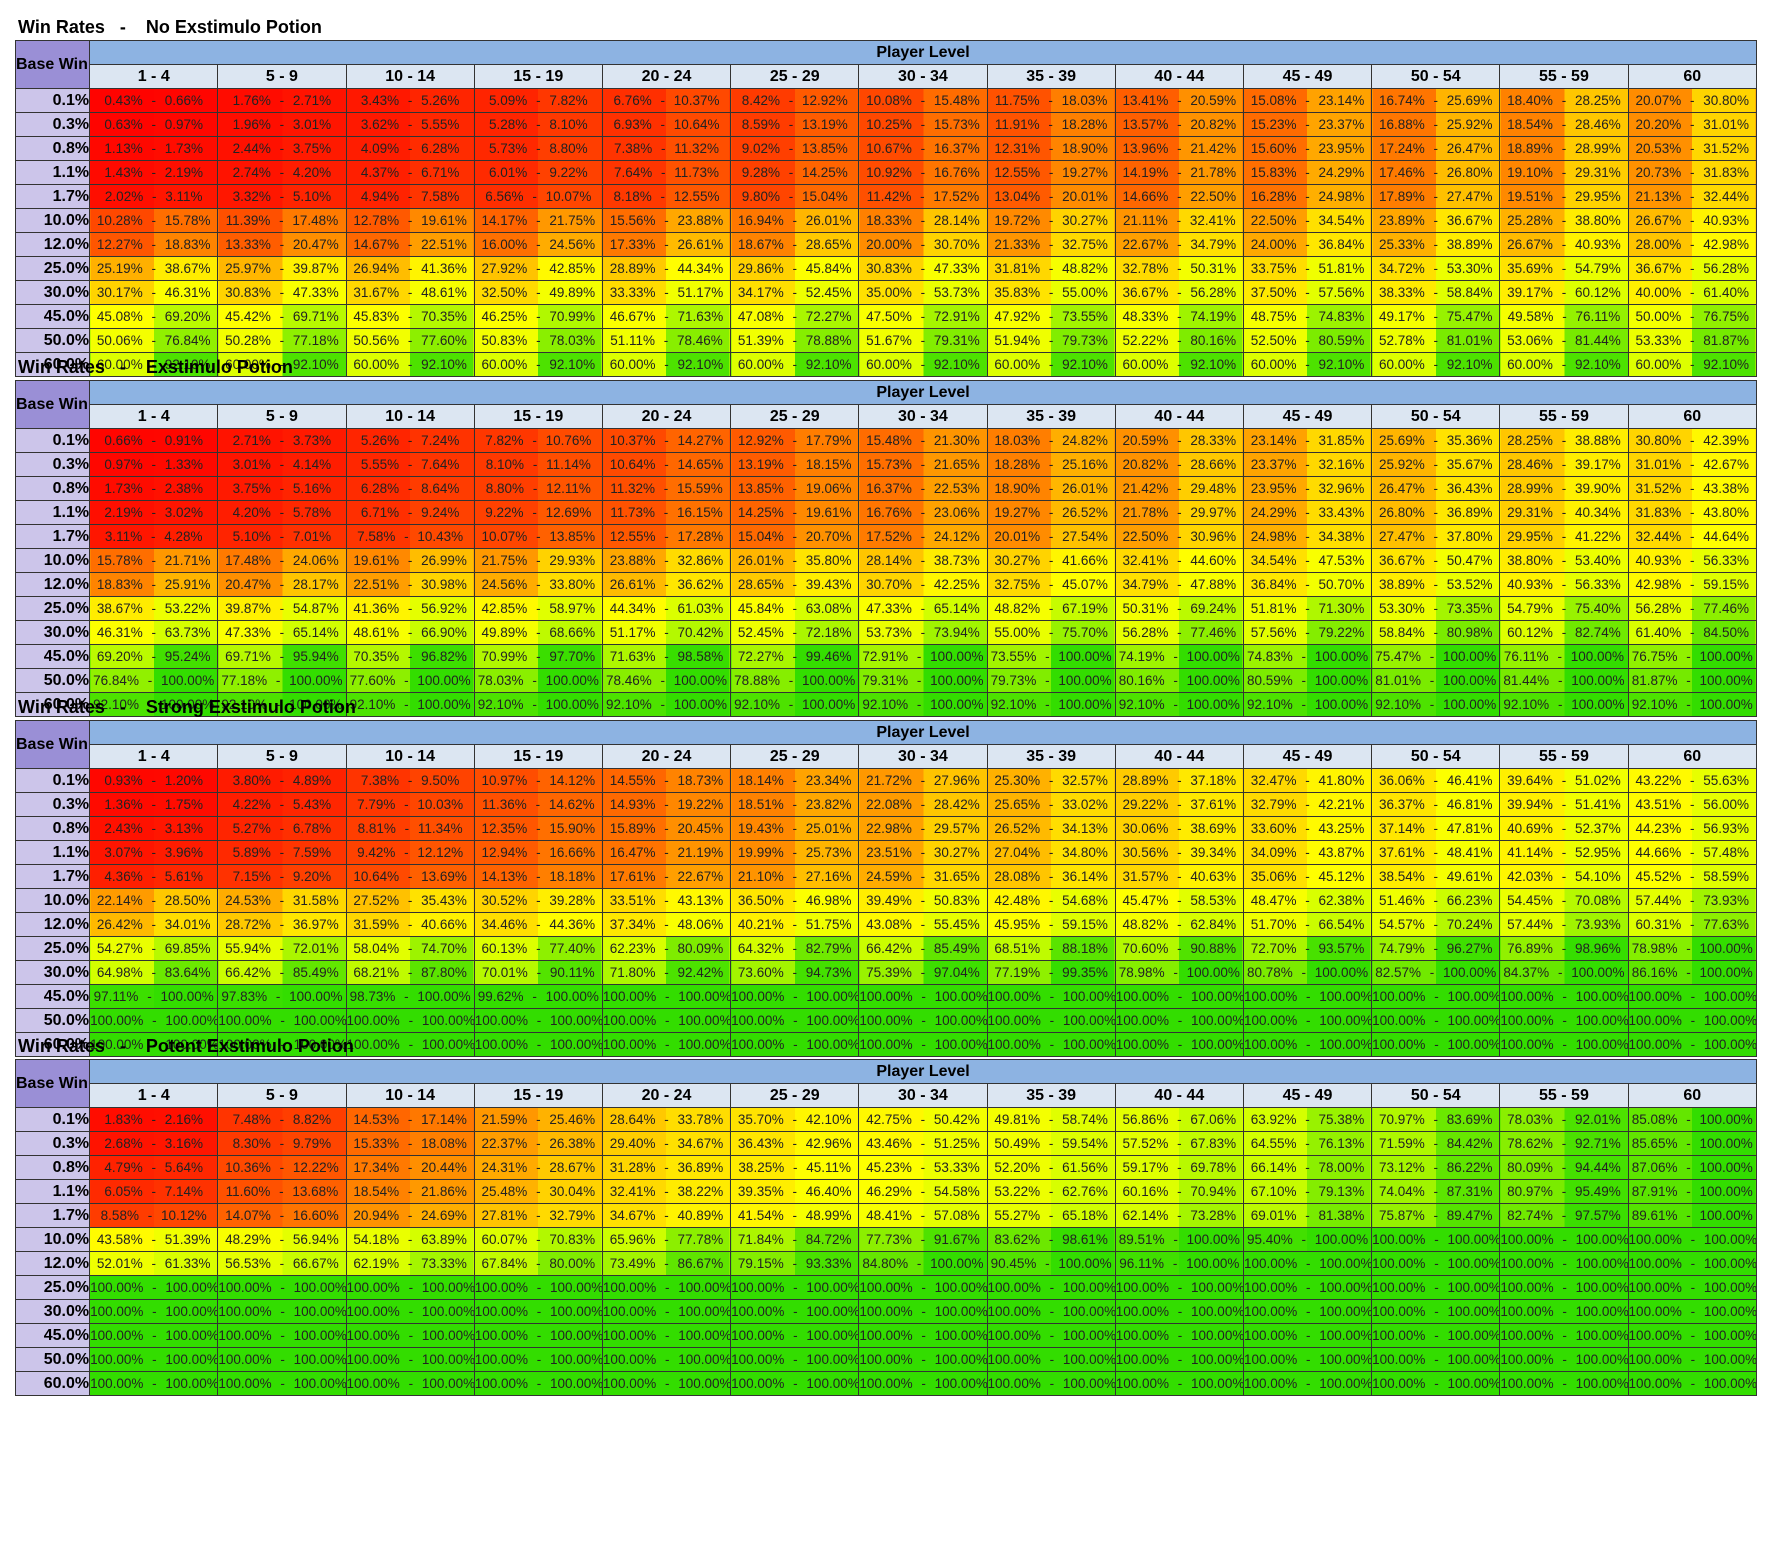 The height and width of the screenshot is (1542, 1774). I want to click on win-rate-cell: 16.00% -24.56%, so click(538, 244).